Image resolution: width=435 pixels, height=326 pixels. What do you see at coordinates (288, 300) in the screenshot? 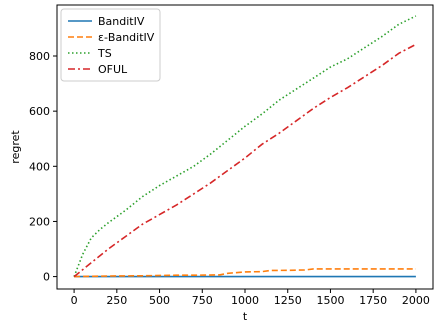
I see `x-tick-label-5: 1250` at bounding box center [288, 300].